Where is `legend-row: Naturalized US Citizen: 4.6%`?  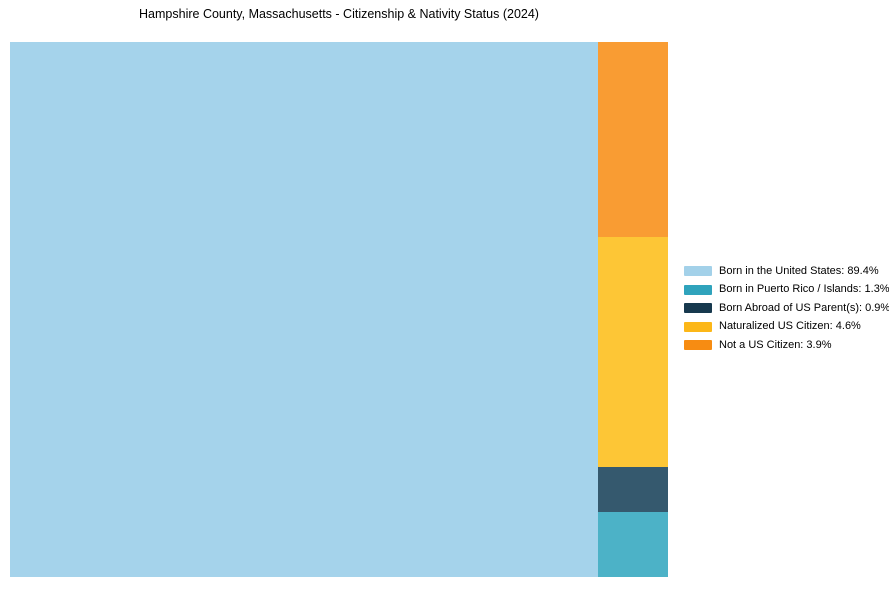
legend-row: Naturalized US Citizen: 4.6% is located at coordinates (786, 326).